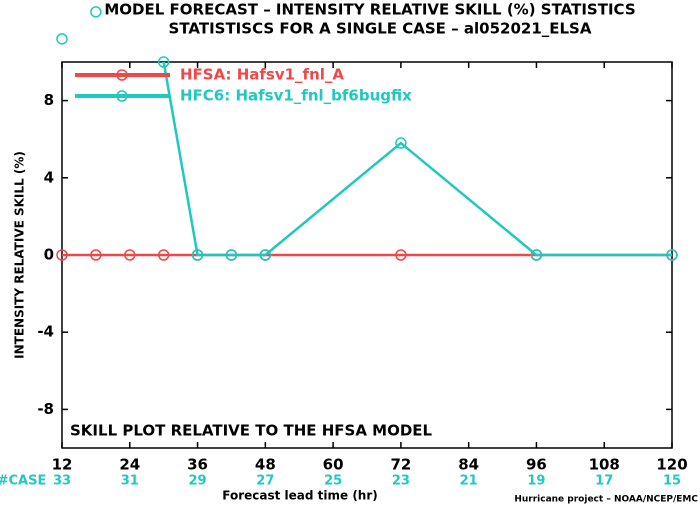 The width and height of the screenshot is (700, 510). Describe the element at coordinates (262, 75) in the screenshot. I see `legend-label: HFSA: Hafsv1_fnl_A` at that location.